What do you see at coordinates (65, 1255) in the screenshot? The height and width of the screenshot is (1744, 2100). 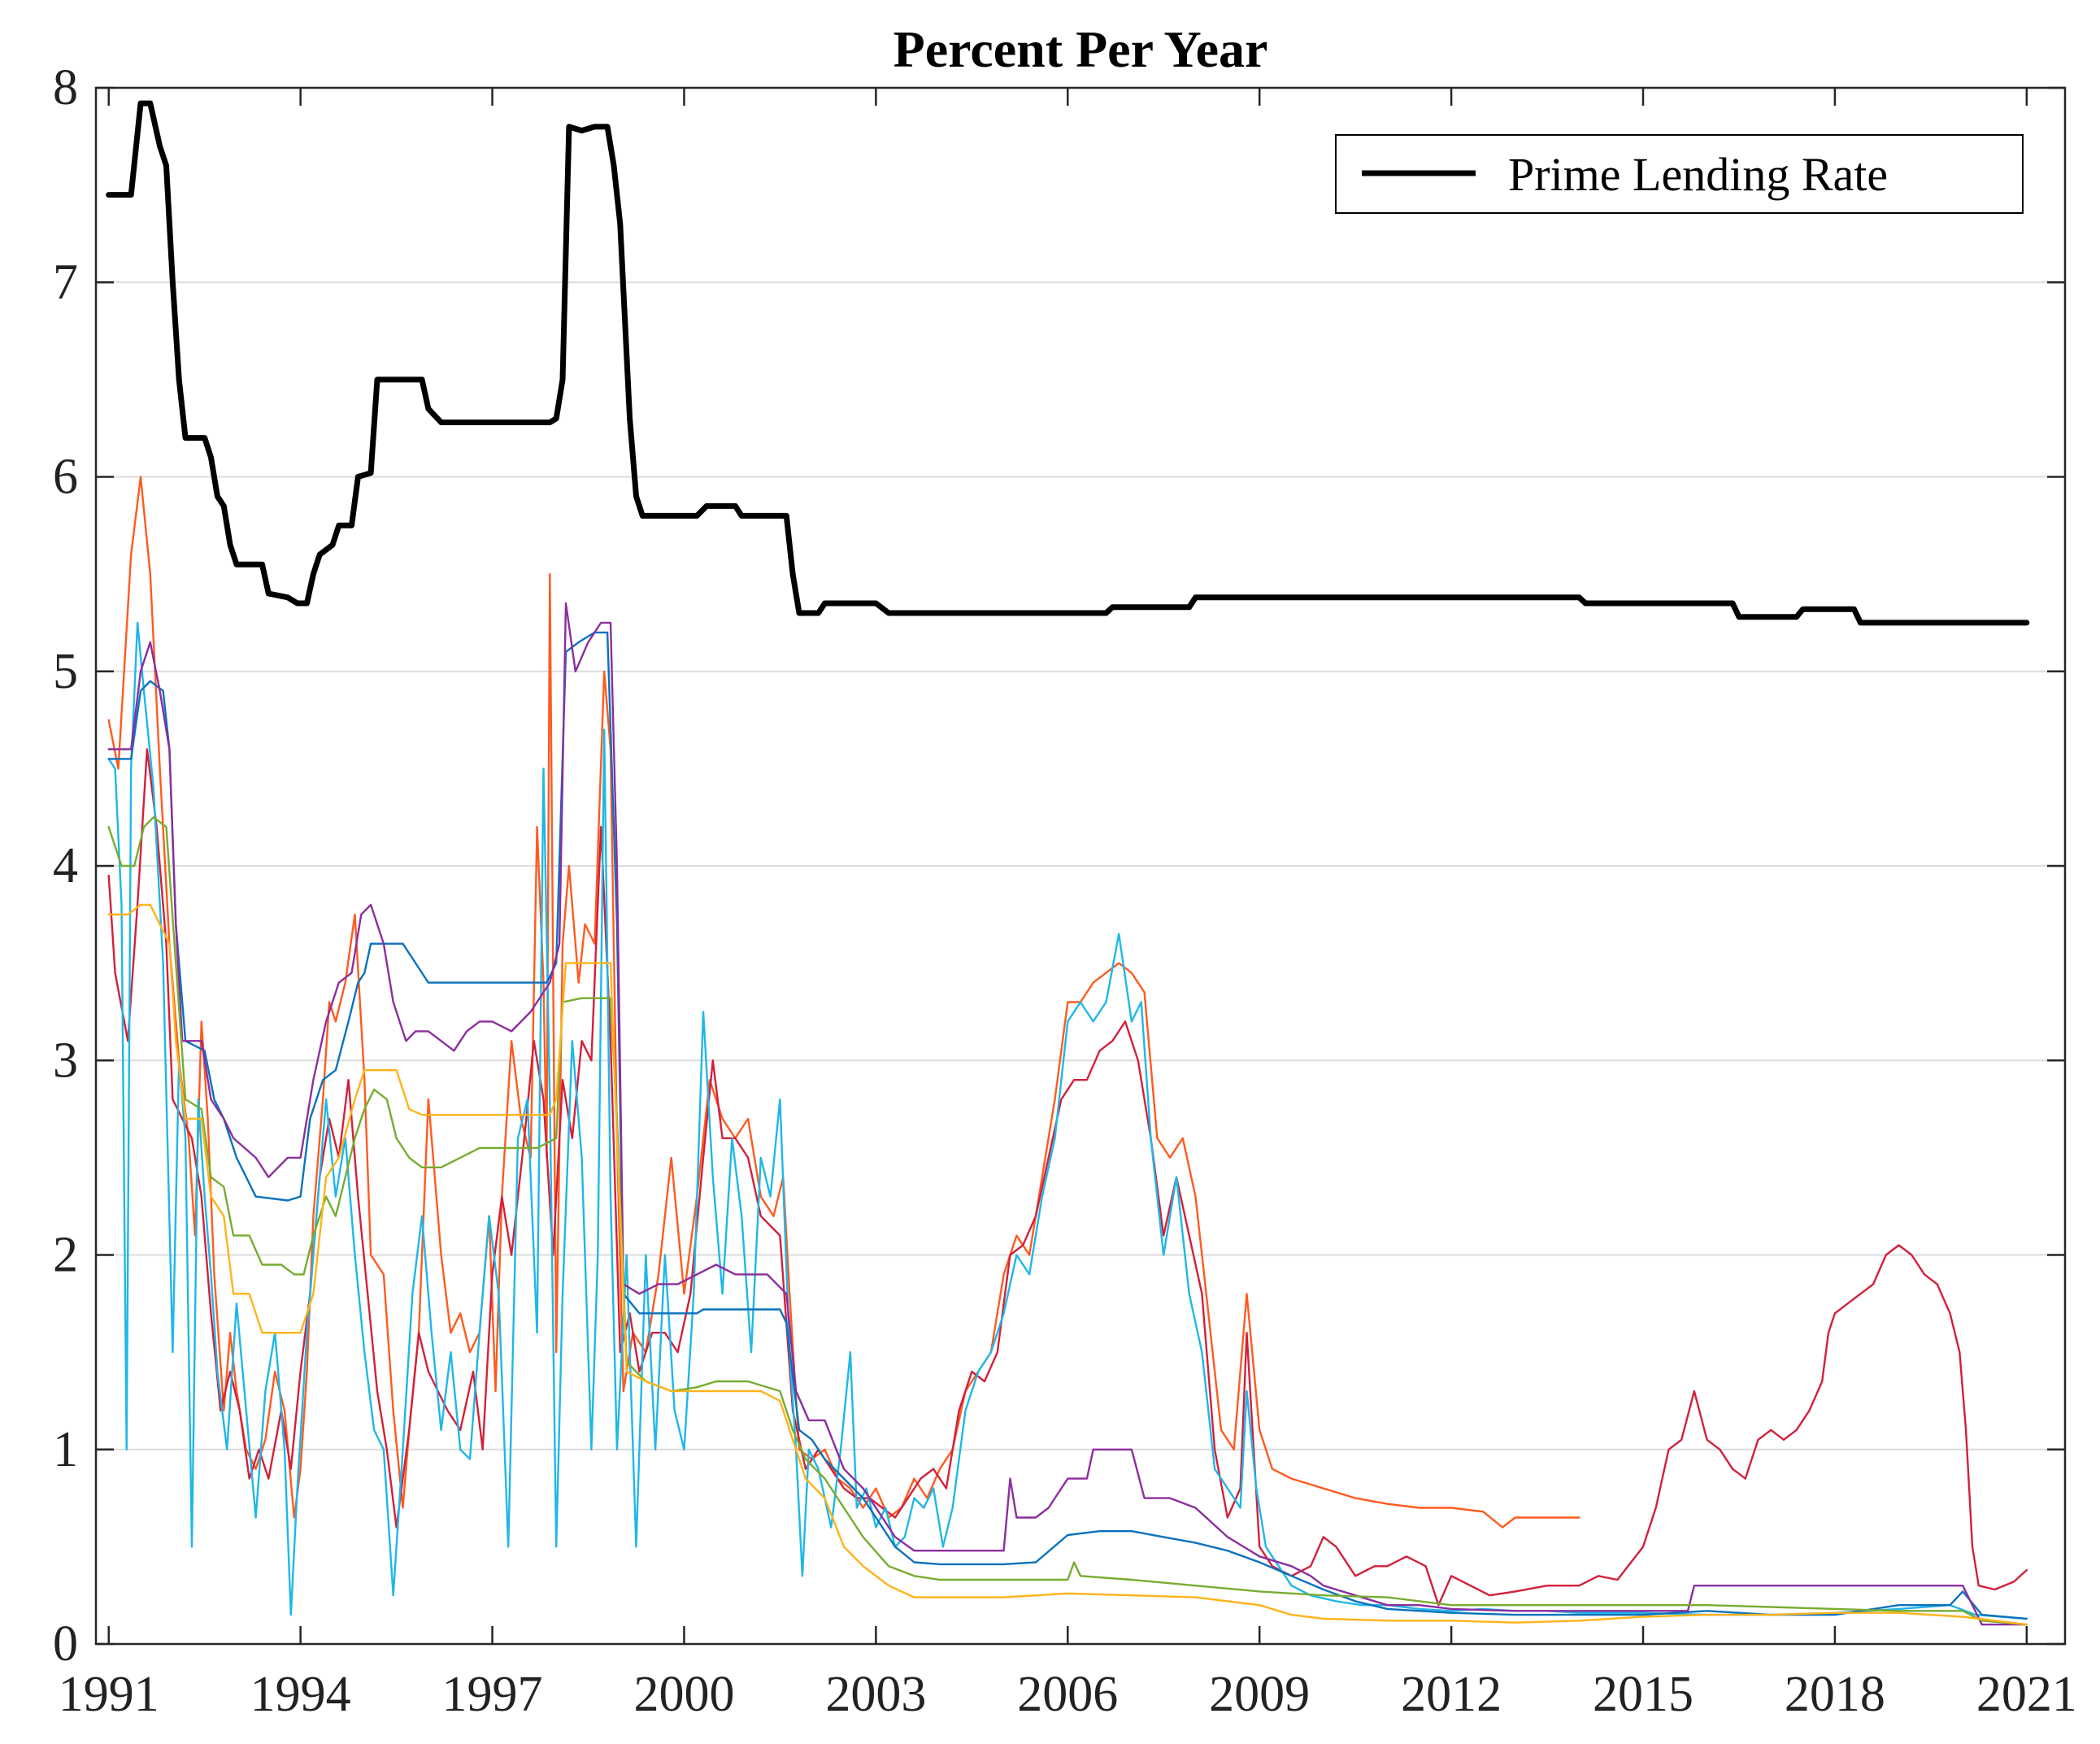 I see `y-tick-label-2: 2` at bounding box center [65, 1255].